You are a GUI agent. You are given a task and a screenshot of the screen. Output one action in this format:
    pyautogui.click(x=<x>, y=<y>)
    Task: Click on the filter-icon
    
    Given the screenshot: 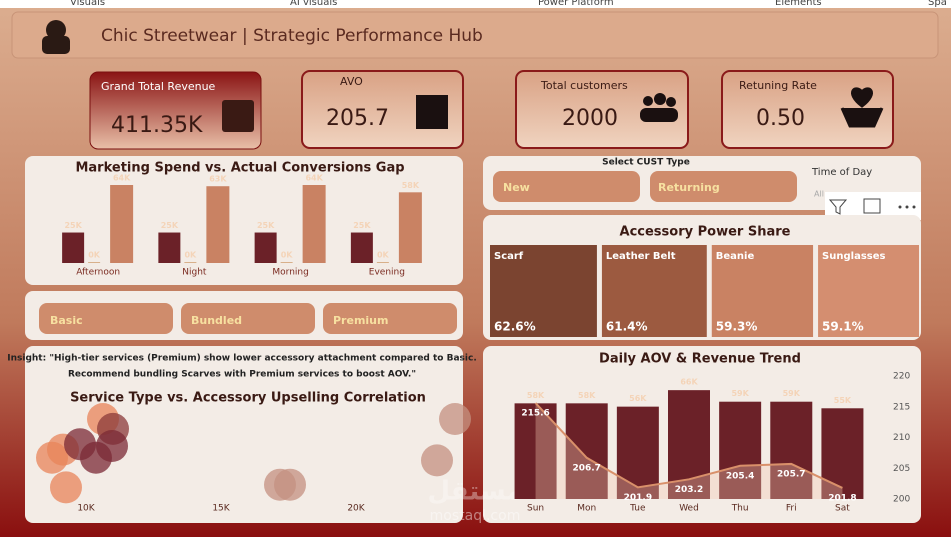 What is the action you would take?
    pyautogui.click(x=838, y=207)
    